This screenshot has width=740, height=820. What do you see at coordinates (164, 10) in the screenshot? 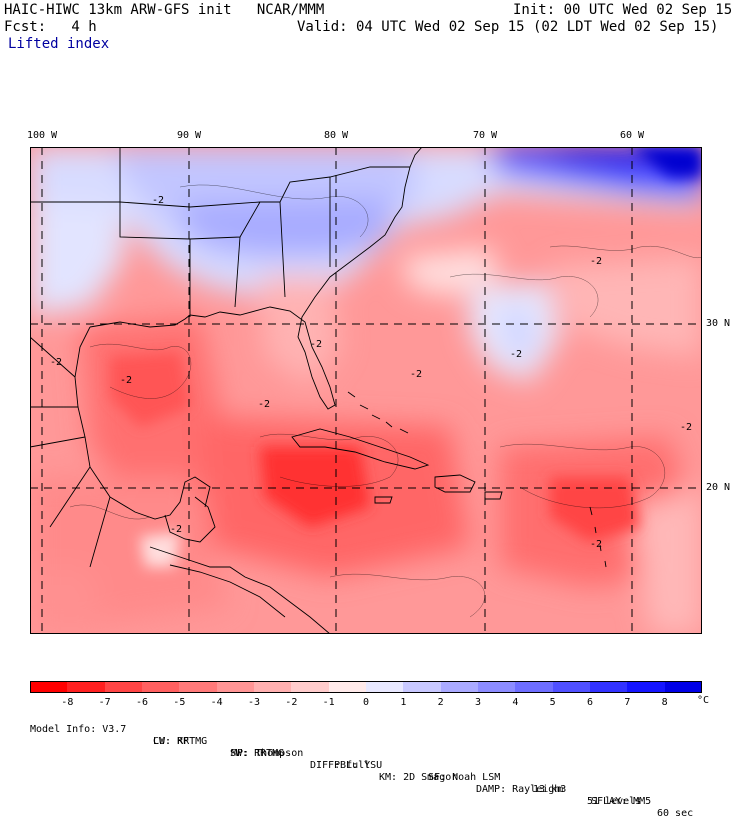
I see `model-title: HAIC-HIWC 13km ARW-GFS init NCAR/MMM` at bounding box center [164, 10].